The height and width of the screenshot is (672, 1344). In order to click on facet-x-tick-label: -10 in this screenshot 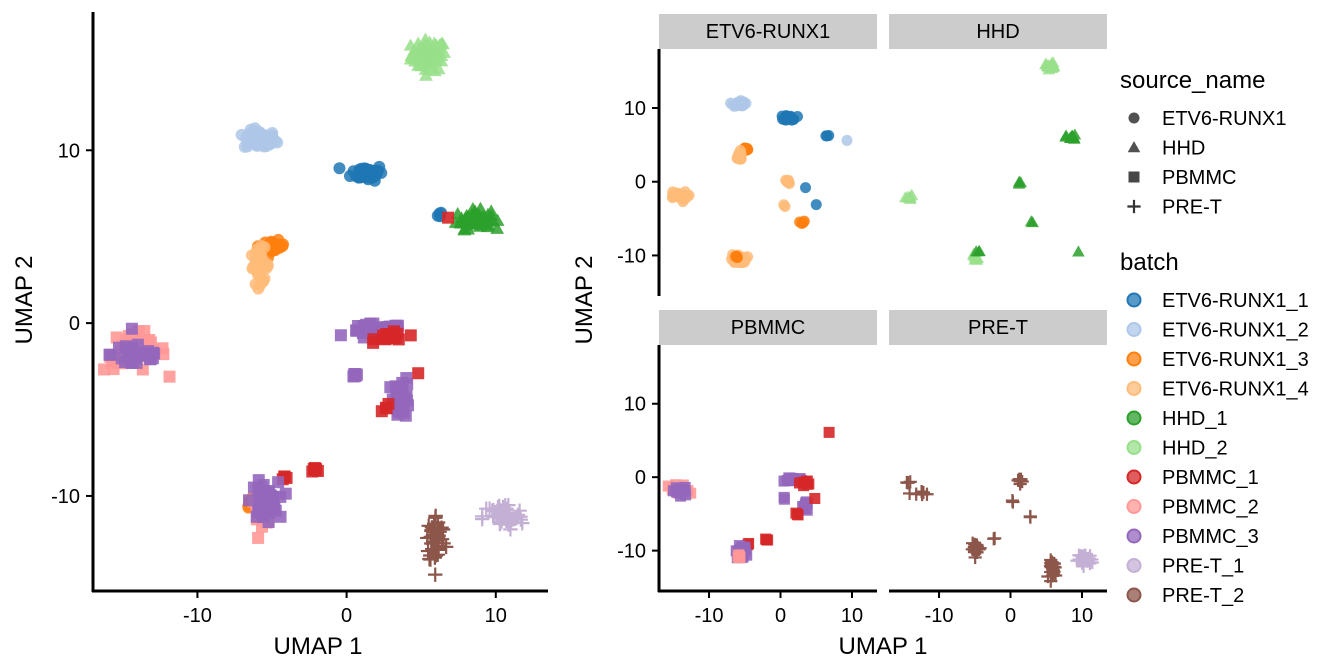, I will do `click(709, 616)`.